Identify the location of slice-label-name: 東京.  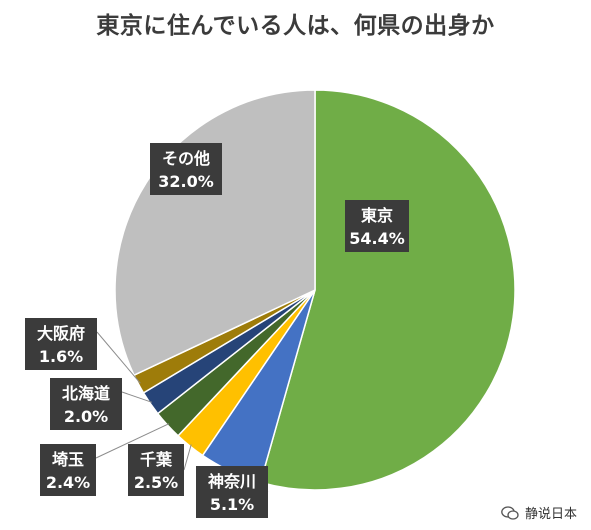
(377, 215).